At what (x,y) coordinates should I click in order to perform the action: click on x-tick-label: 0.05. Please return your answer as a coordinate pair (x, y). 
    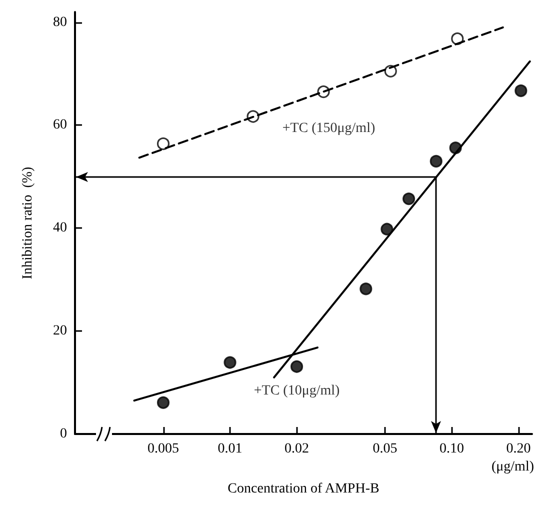
    Looking at the image, I should click on (385, 449).